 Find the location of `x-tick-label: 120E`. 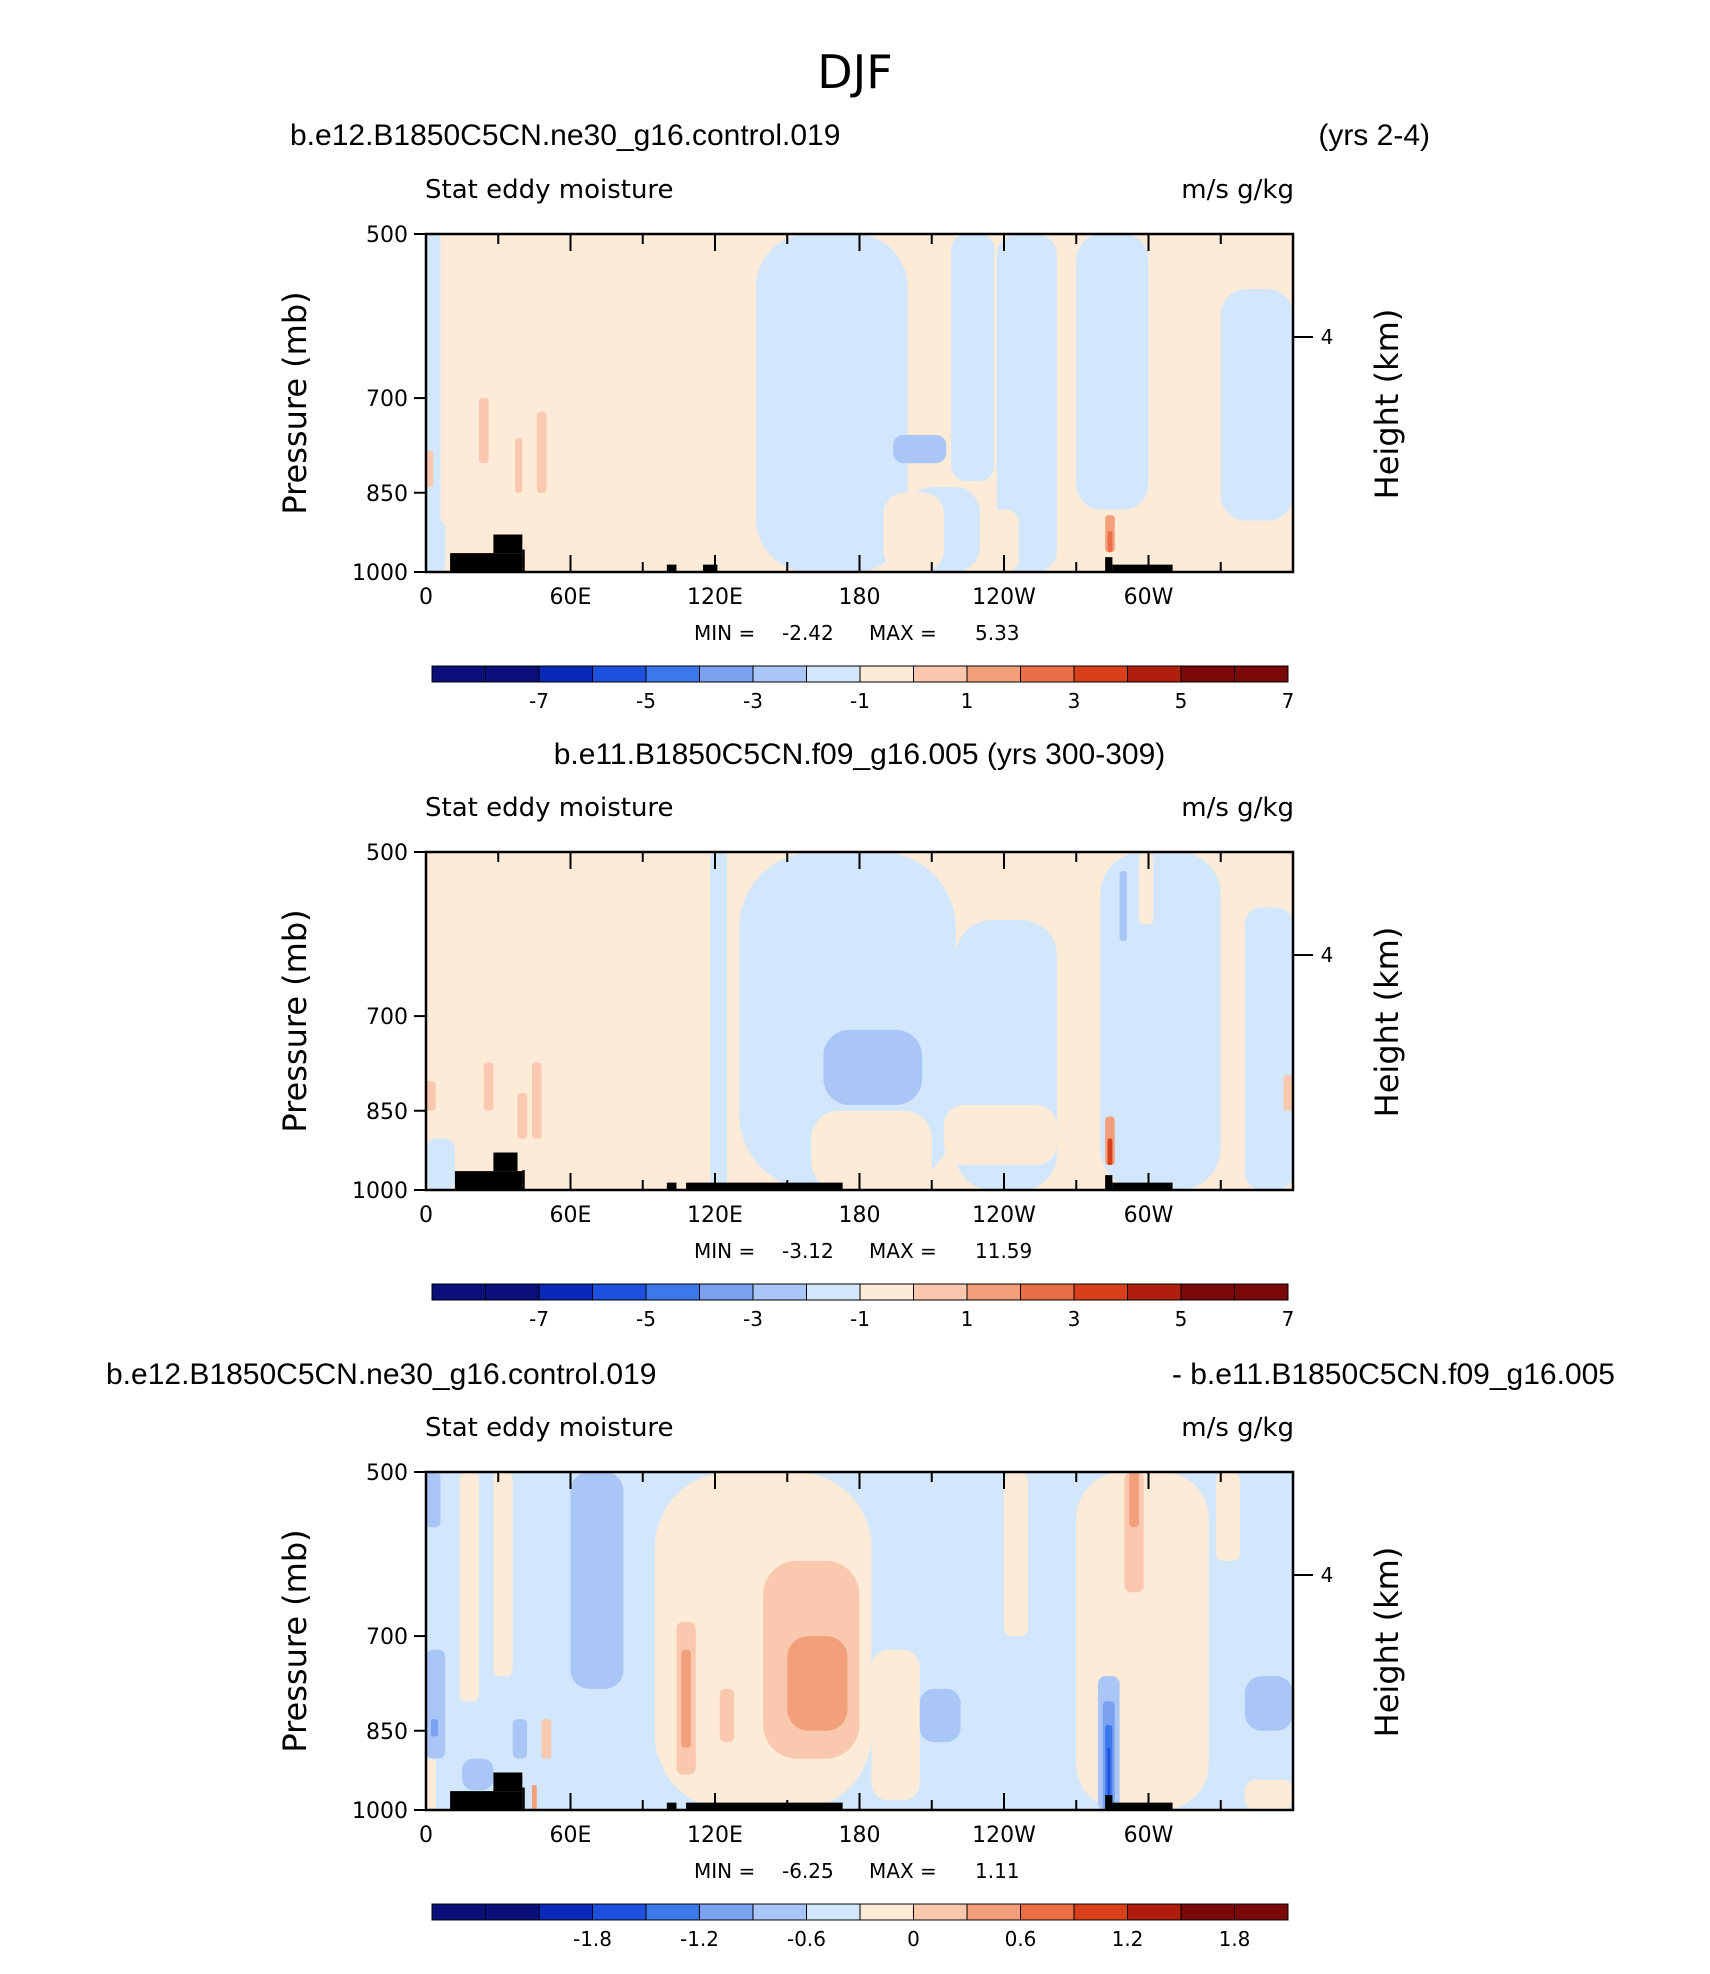

x-tick-label: 120E is located at coordinates (715, 1215).